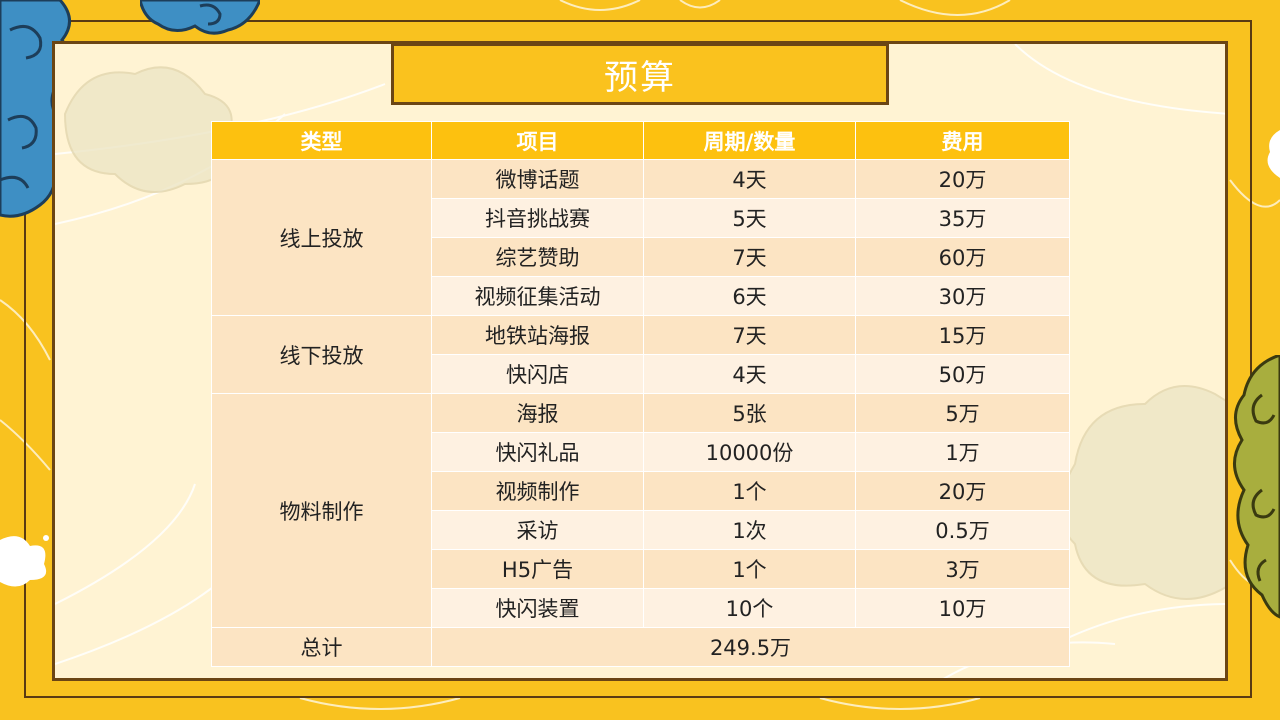 This screenshot has width=1280, height=720. What do you see at coordinates (962, 140) in the screenshot?
I see `header-cost: 费用` at bounding box center [962, 140].